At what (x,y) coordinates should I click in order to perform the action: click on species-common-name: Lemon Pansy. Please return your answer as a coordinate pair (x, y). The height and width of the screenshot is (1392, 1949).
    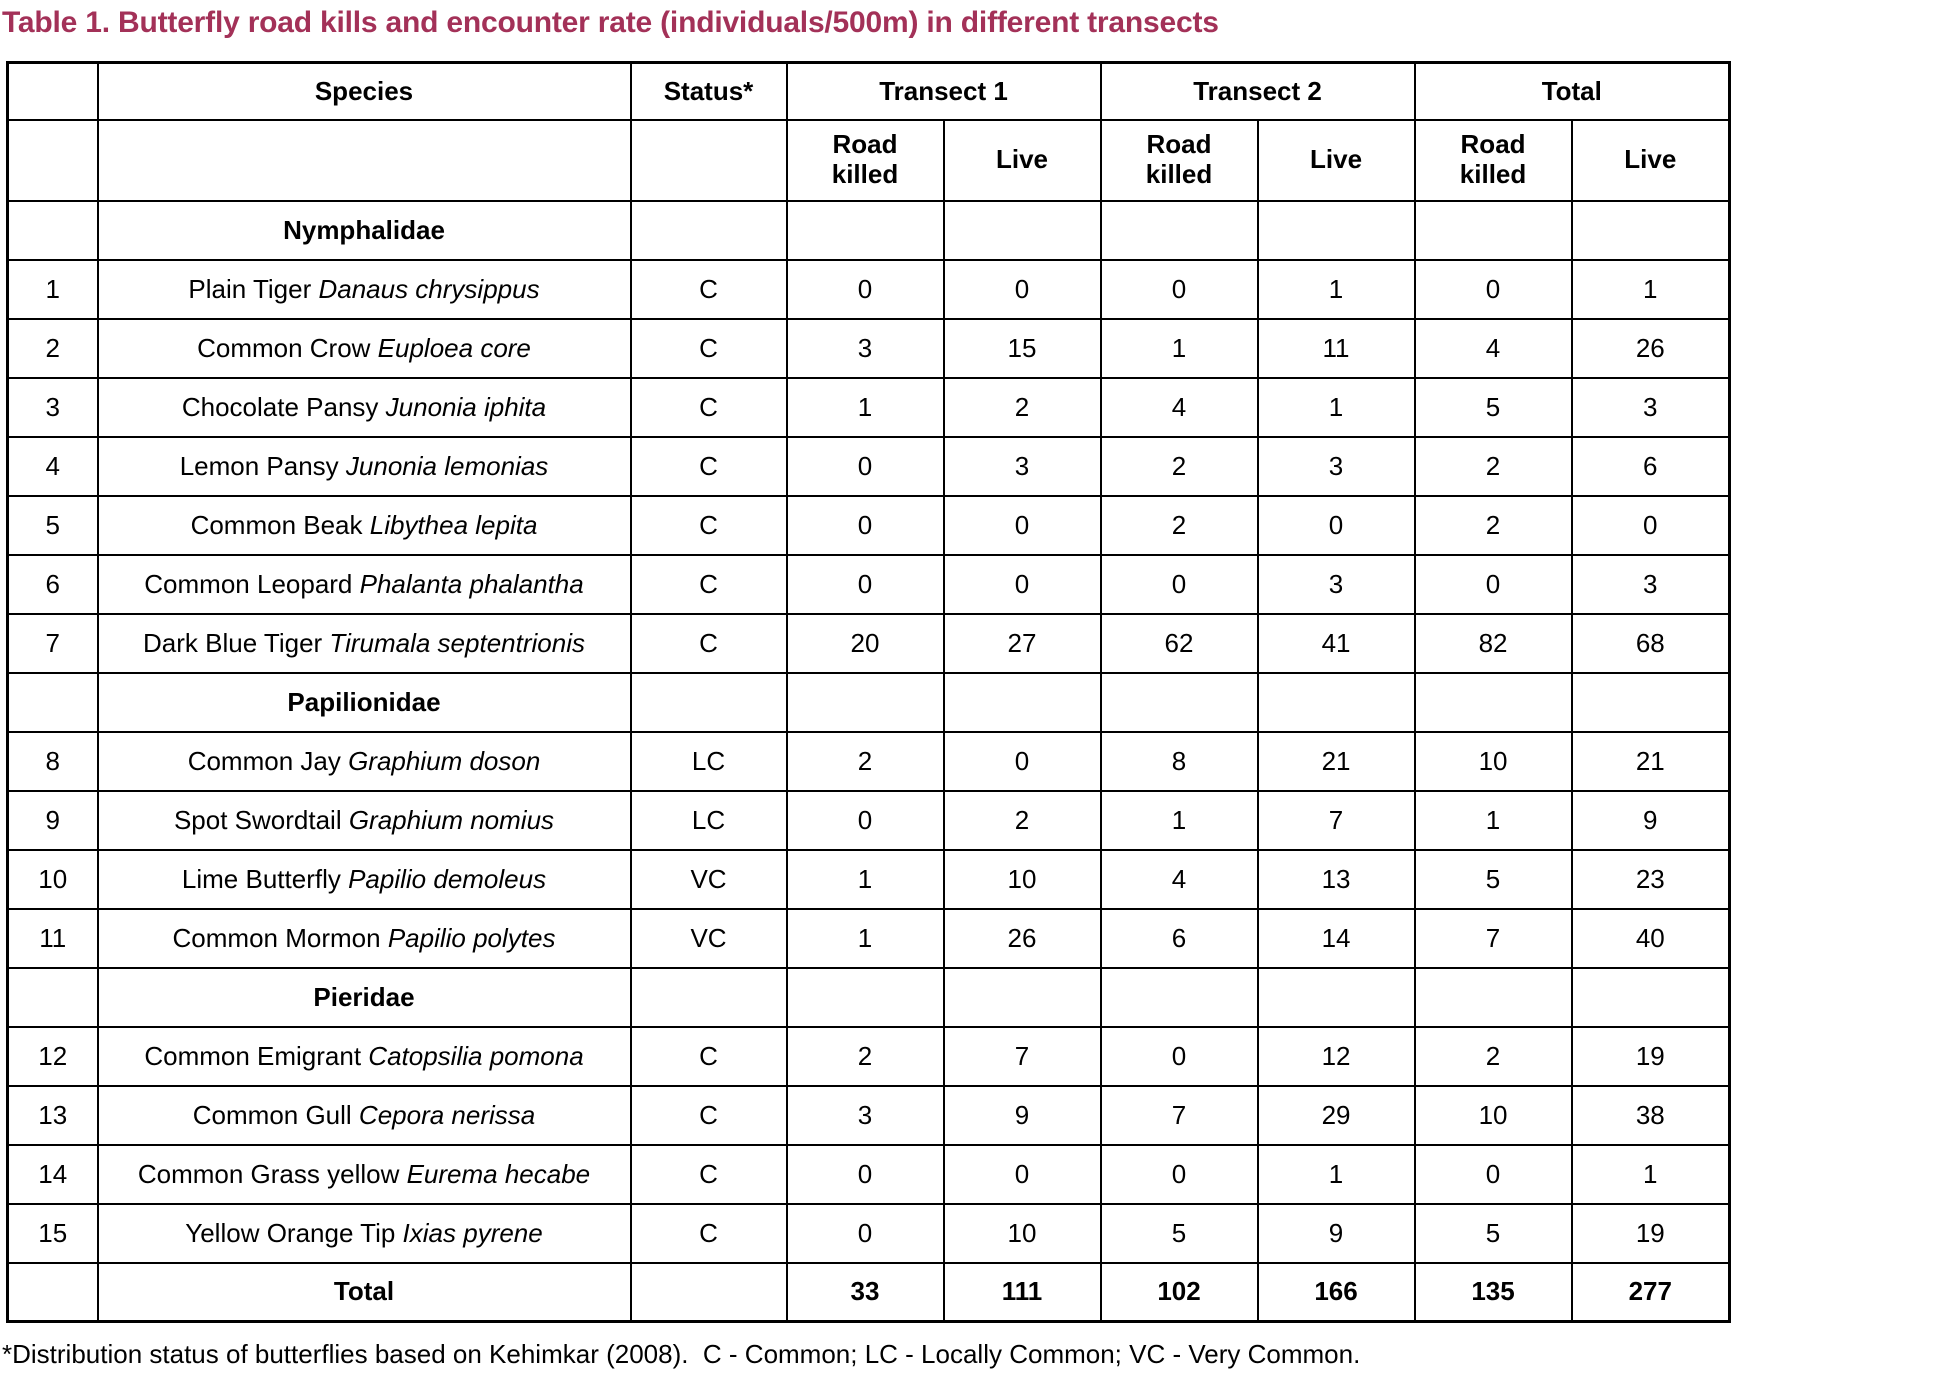
    Looking at the image, I should click on (262, 465).